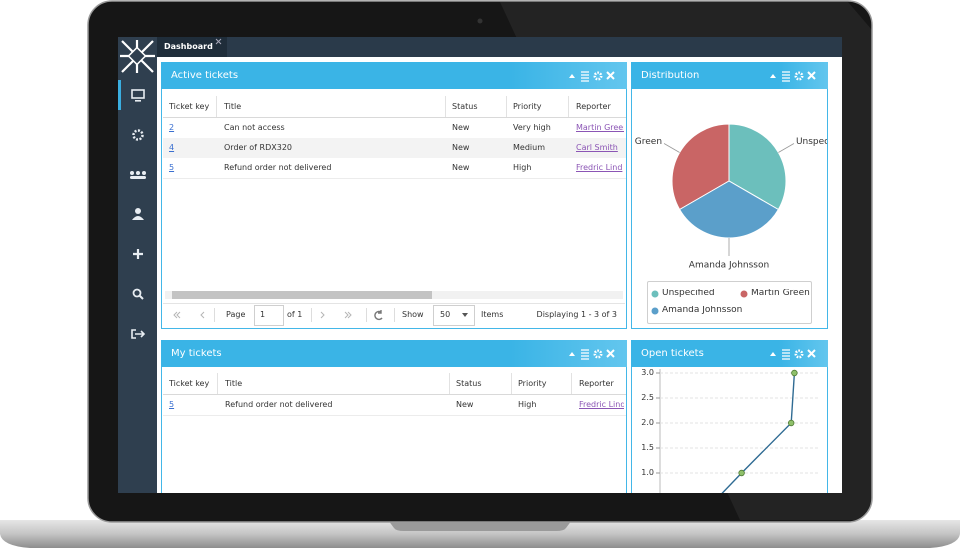 The image size is (960, 550). What do you see at coordinates (597, 147) in the screenshot?
I see `reporter-link: Carl Smith` at bounding box center [597, 147].